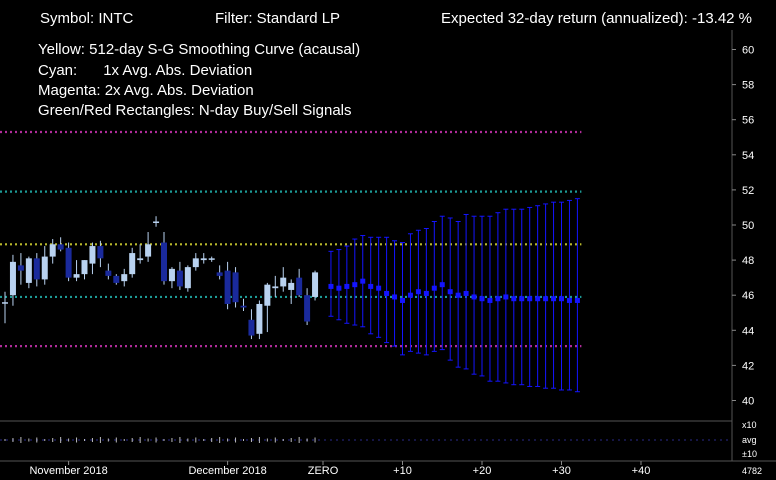 Image resolution: width=776 pixels, height=480 pixels. What do you see at coordinates (748, 366) in the screenshot?
I see `y-tick-label: 42` at bounding box center [748, 366].